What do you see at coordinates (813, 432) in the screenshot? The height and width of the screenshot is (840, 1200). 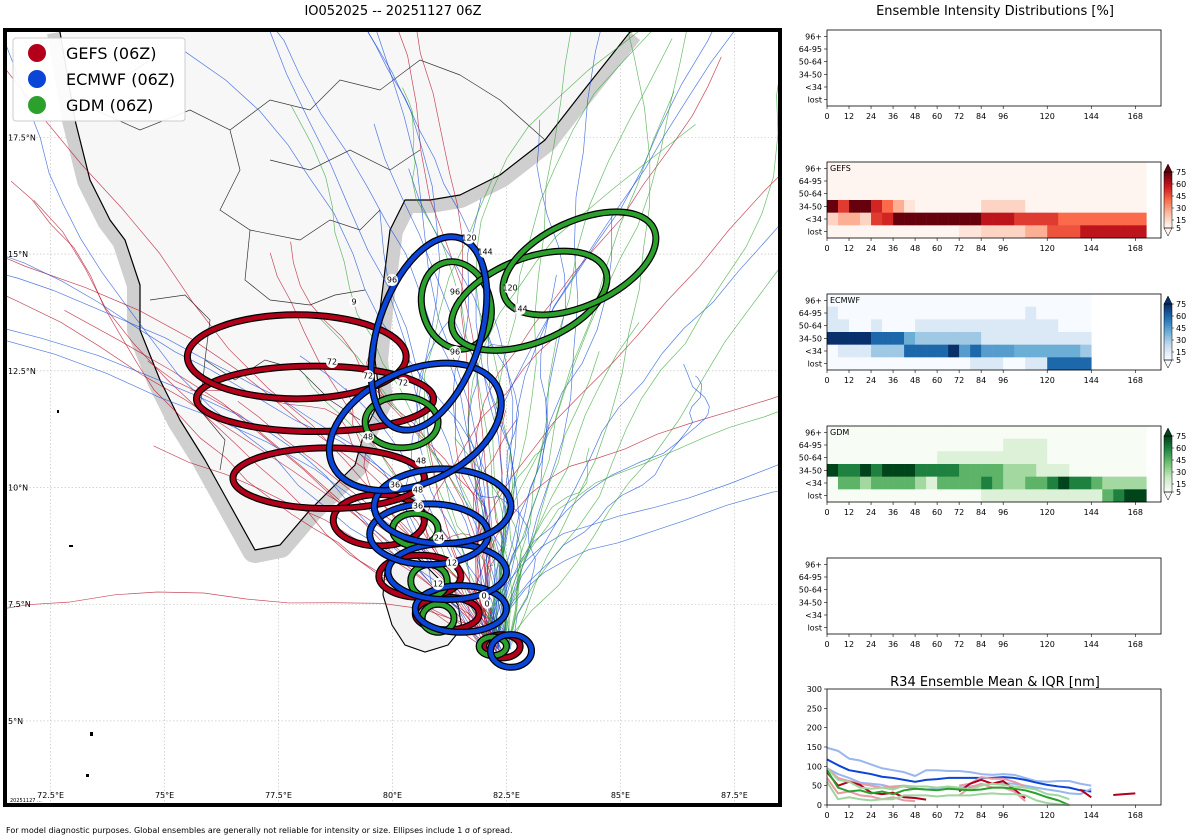 I see `intensity-row-label: 96+` at bounding box center [813, 432].